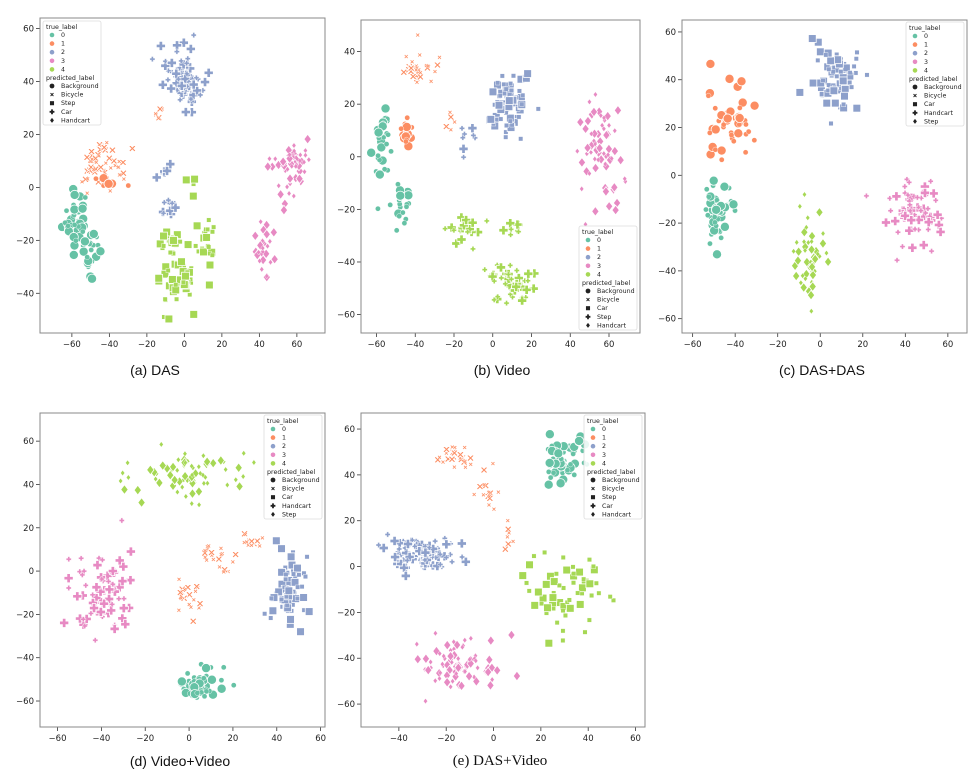 Image resolution: width=980 pixels, height=783 pixels. I want to click on caption-c: (c) DAS+DAS, so click(822, 370).